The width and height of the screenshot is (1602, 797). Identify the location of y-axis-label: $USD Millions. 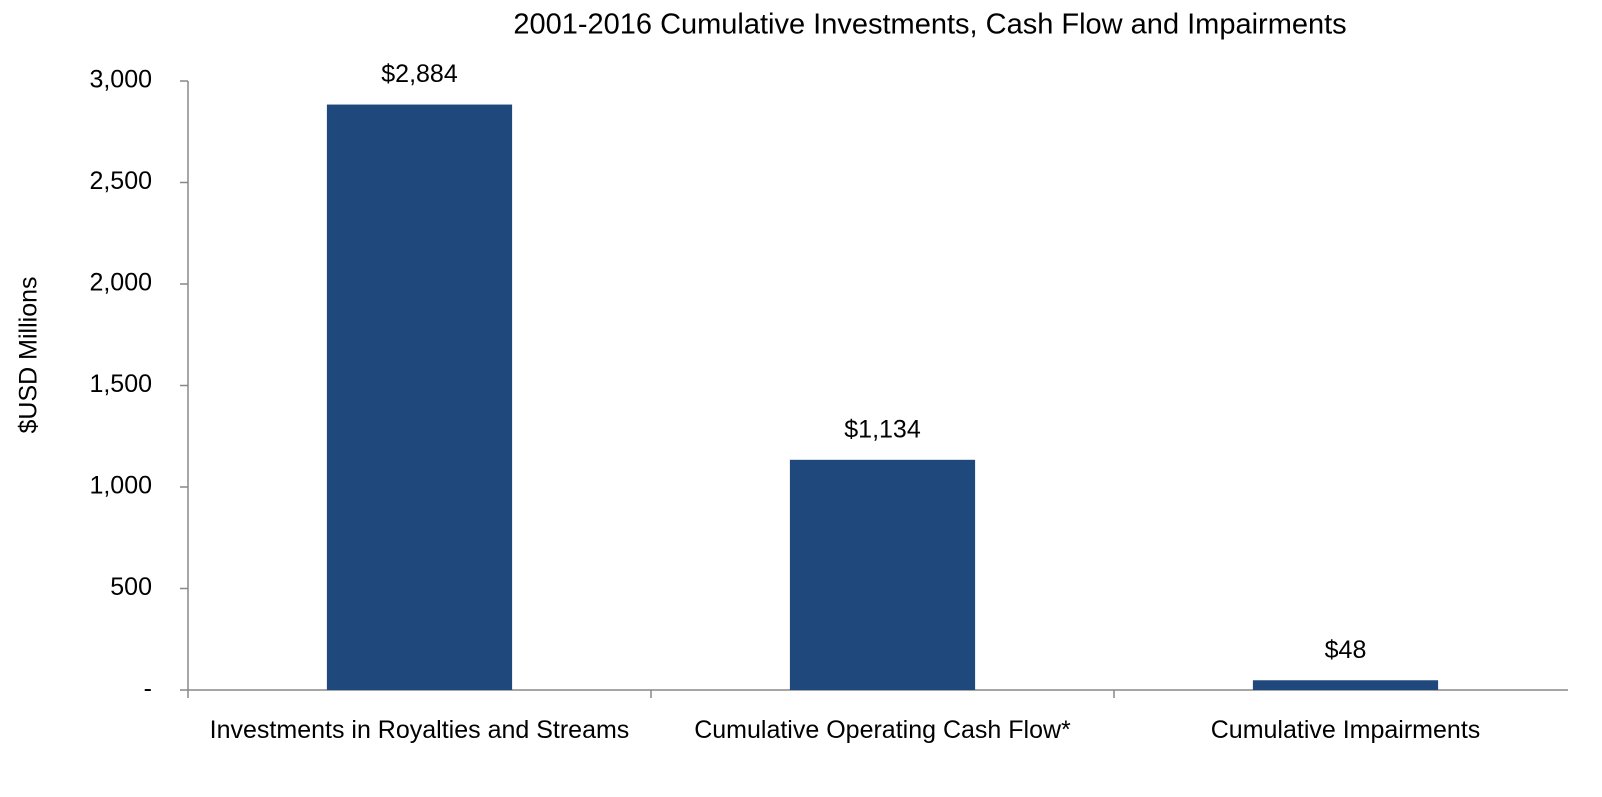
(29, 355).